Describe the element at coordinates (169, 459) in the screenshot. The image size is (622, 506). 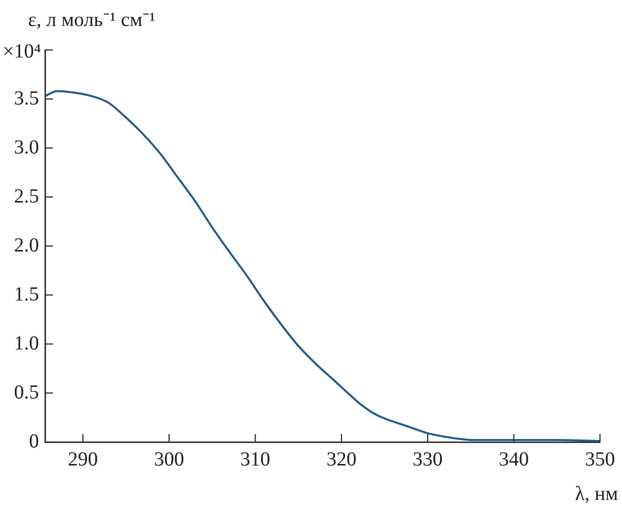
I see `x-tick-label: 300` at that location.